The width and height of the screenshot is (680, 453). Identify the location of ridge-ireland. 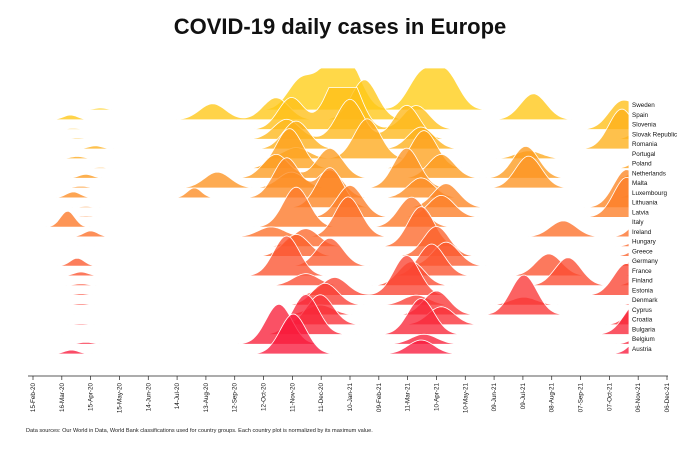
(331, 217).